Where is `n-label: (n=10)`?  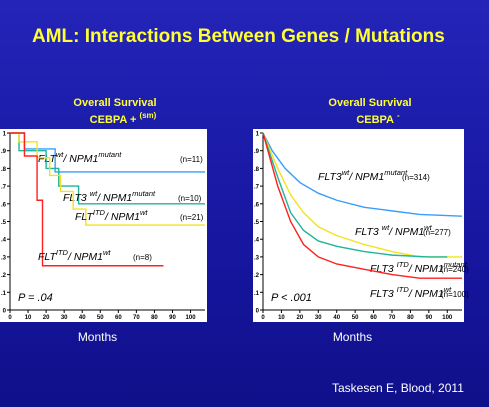 n-label: (n=10) is located at coordinates (190, 198).